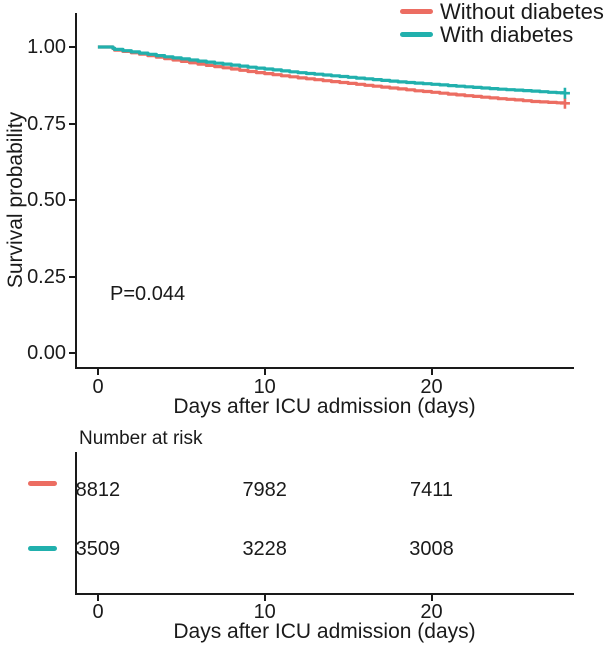 This screenshot has height=645, width=612. I want to click on risk-count: 7982, so click(264, 490).